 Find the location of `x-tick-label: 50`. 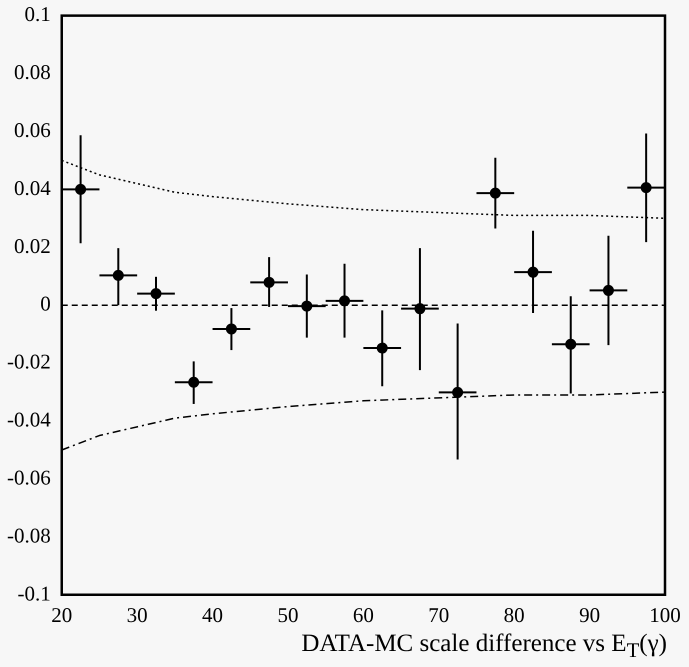

x-tick-label: 50 is located at coordinates (287, 614).